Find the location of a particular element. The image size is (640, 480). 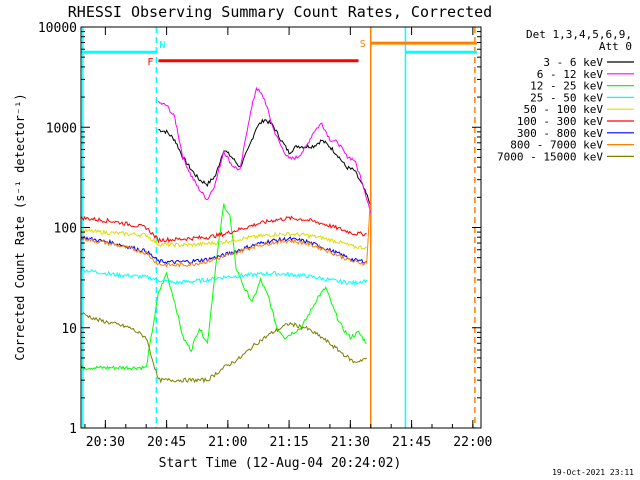

x-tick-label: 21:30 is located at coordinates (350, 442).